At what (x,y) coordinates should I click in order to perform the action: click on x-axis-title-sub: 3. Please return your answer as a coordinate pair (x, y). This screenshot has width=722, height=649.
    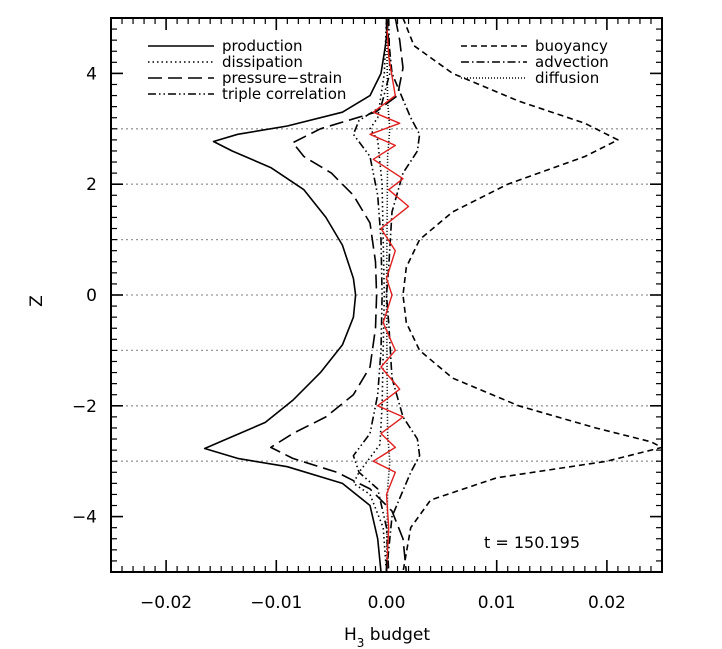
    Looking at the image, I should click on (361, 642).